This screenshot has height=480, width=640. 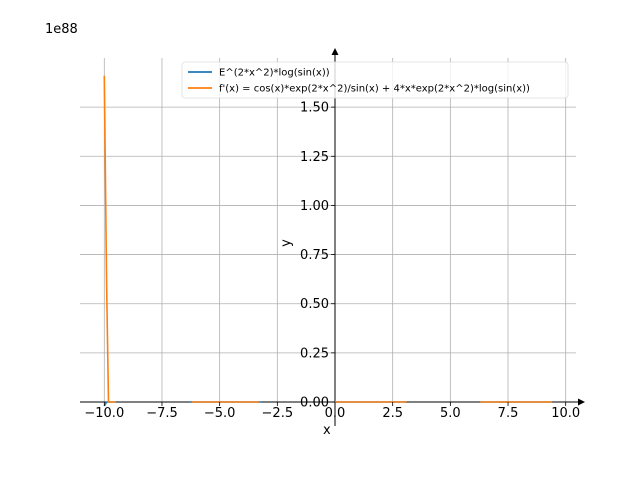 What do you see at coordinates (104, 413) in the screenshot?
I see `x-tick-label: −10.0` at bounding box center [104, 413].